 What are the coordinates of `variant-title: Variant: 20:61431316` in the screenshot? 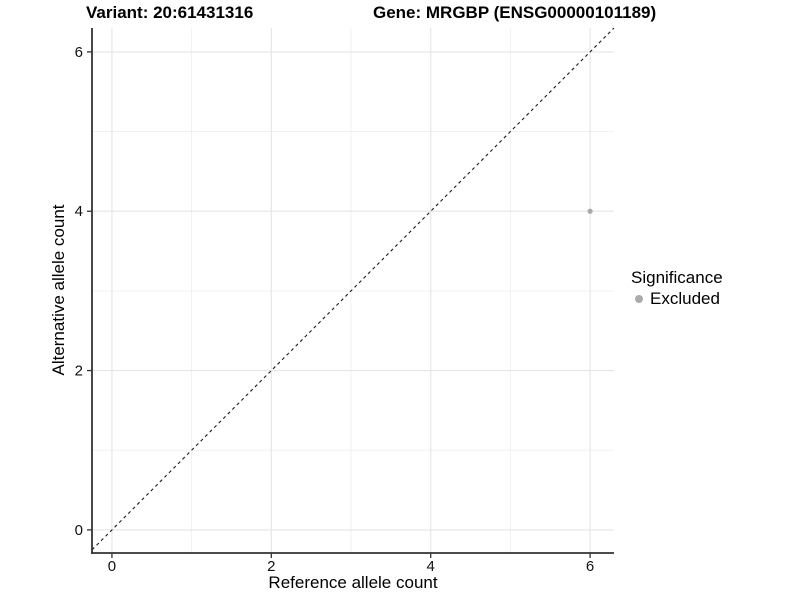 It's located at (170, 12).